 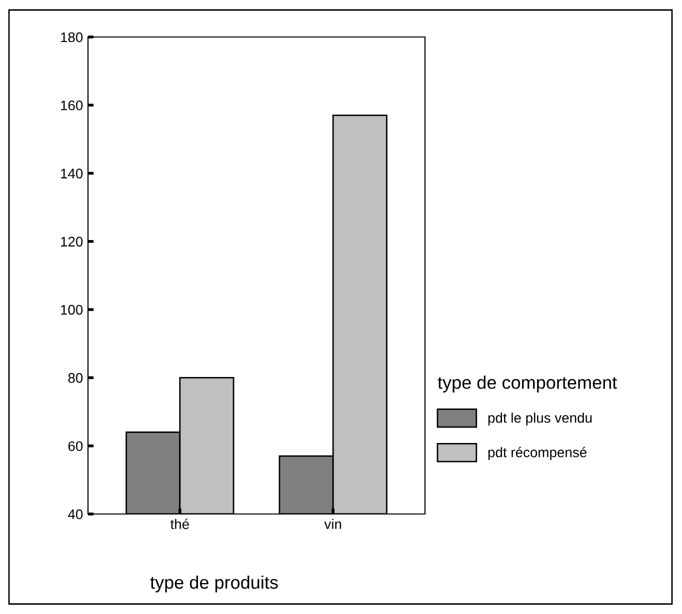 What do you see at coordinates (72, 37) in the screenshot?
I see `y-tick-label: 180` at bounding box center [72, 37].